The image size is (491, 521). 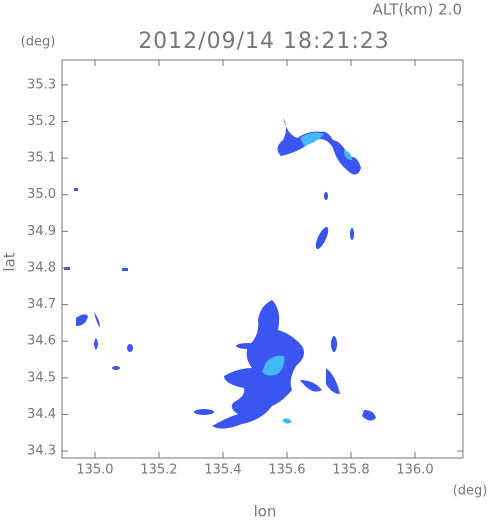 I want to click on x-unit: (deg), so click(x=470, y=491).